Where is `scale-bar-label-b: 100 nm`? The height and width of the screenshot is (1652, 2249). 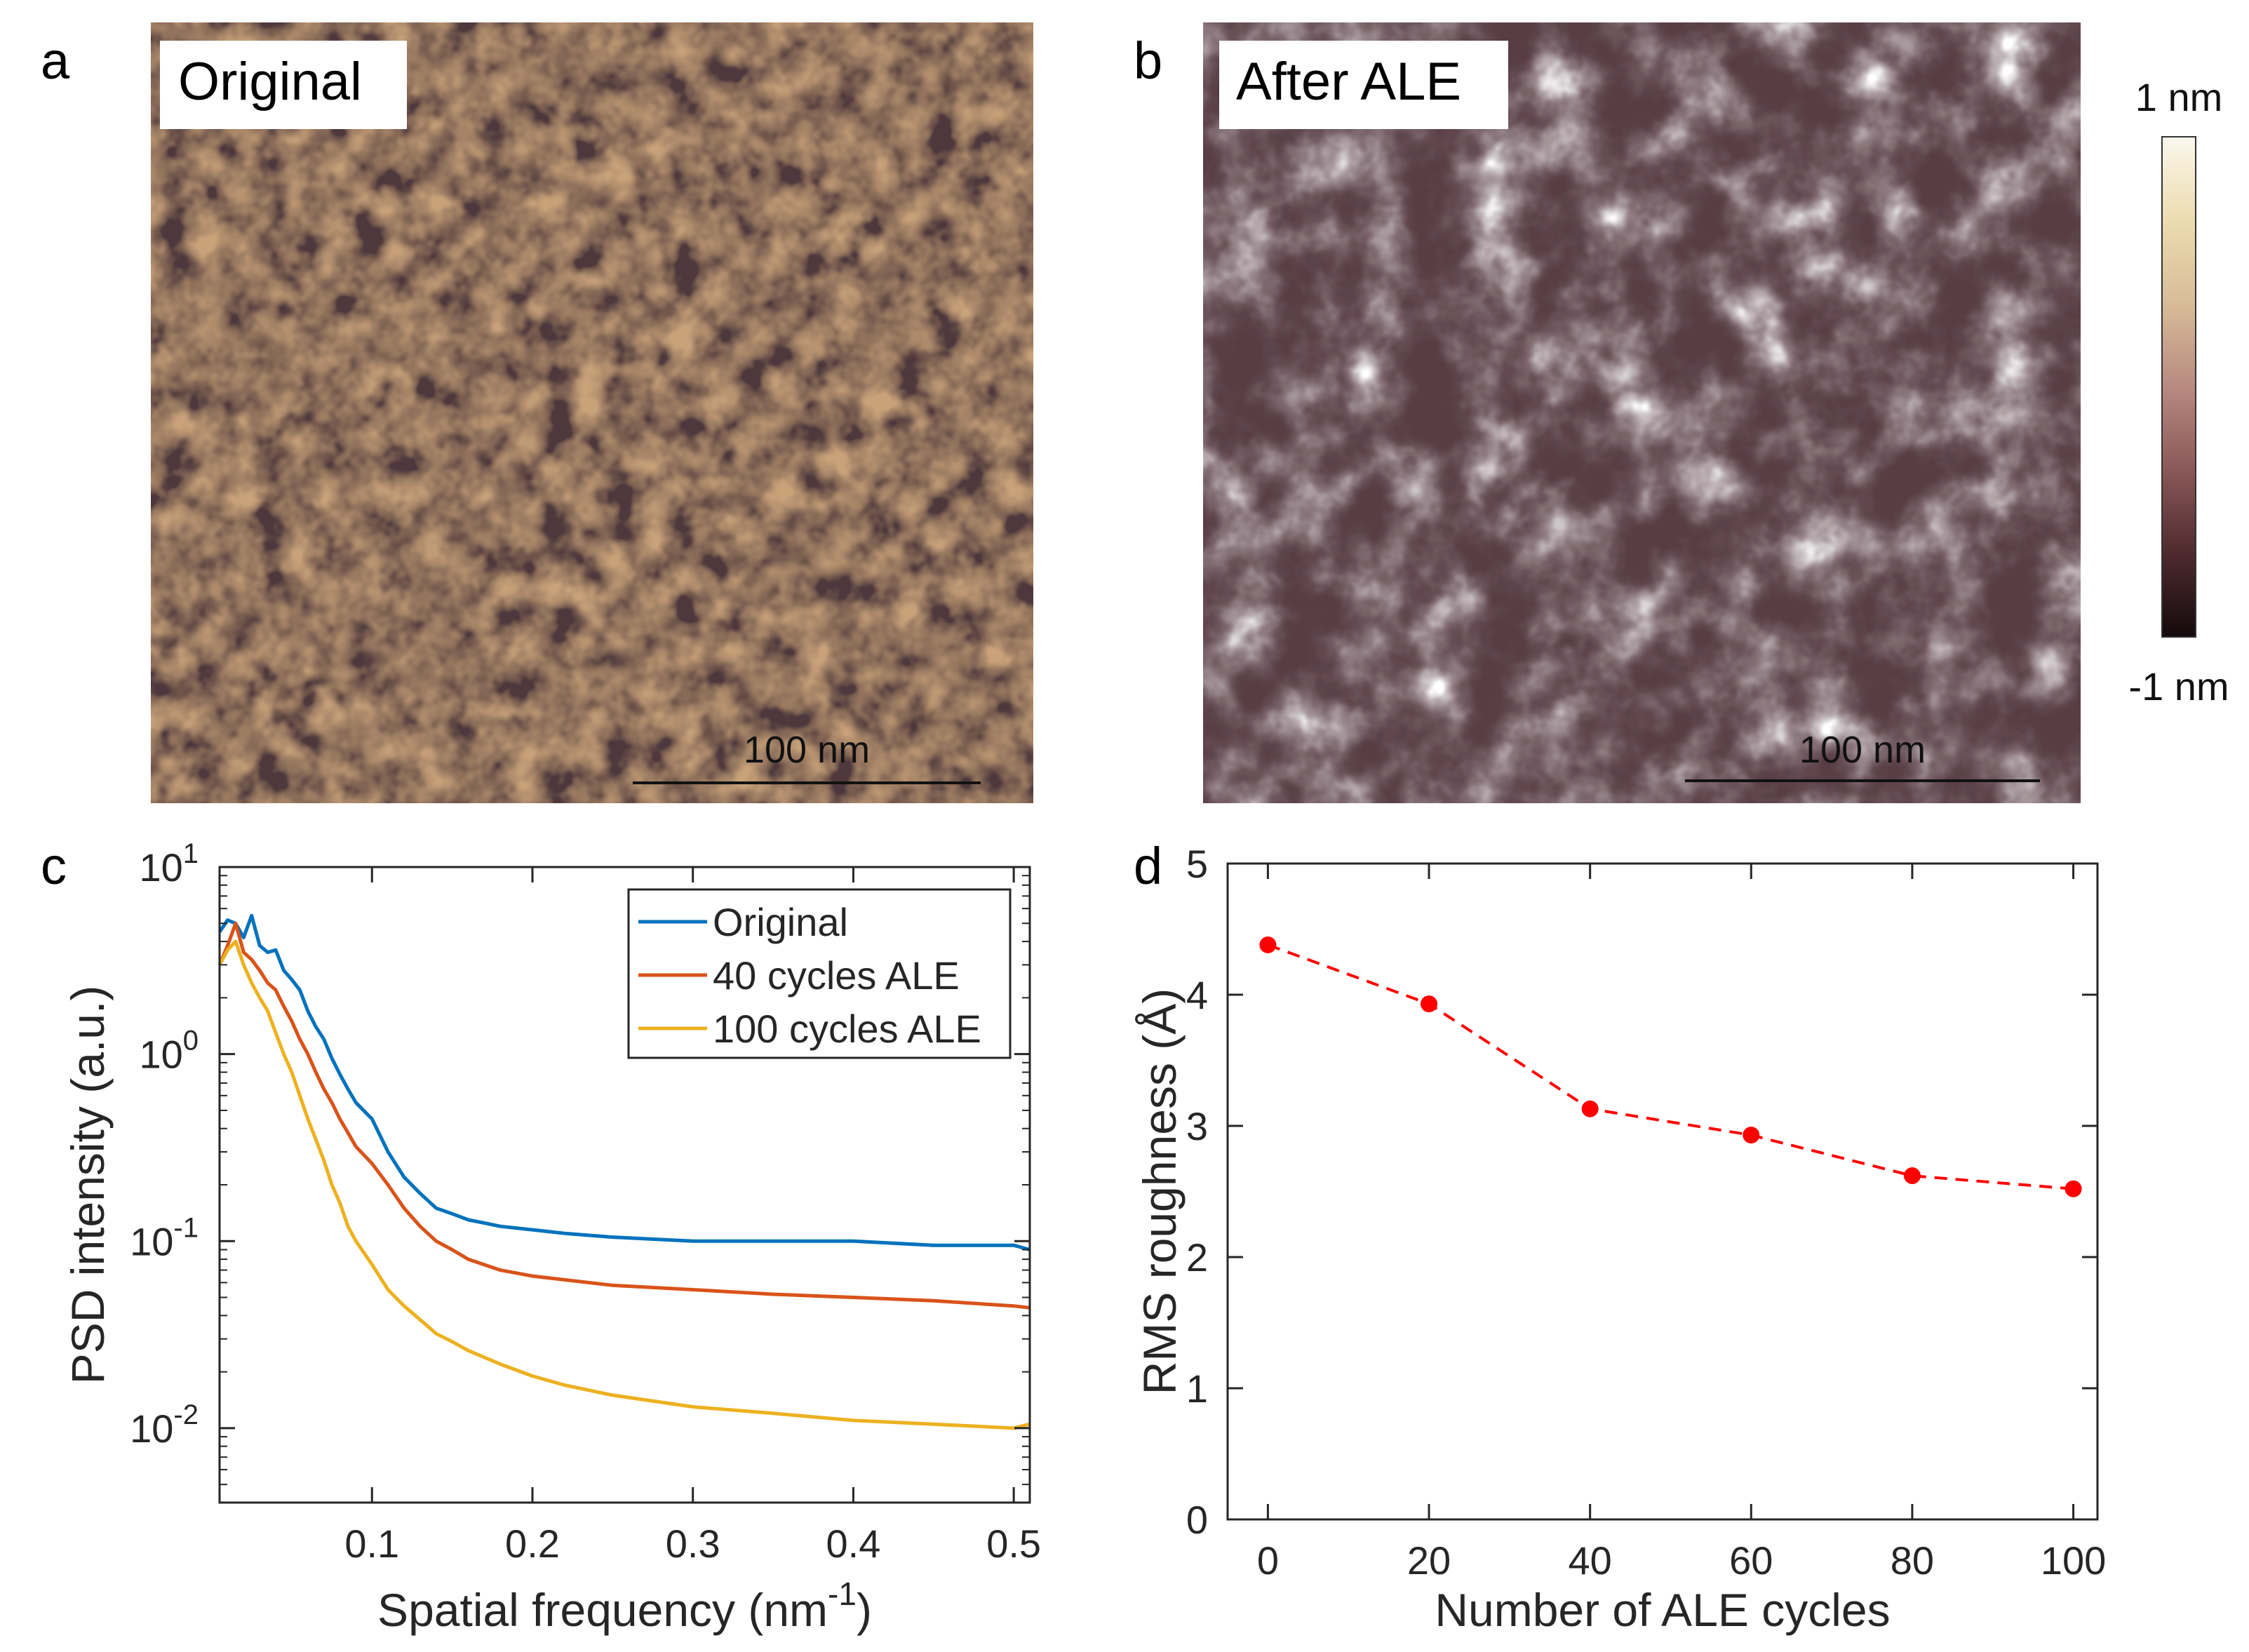 scale-bar-label-b: 100 nm is located at coordinates (1862, 750).